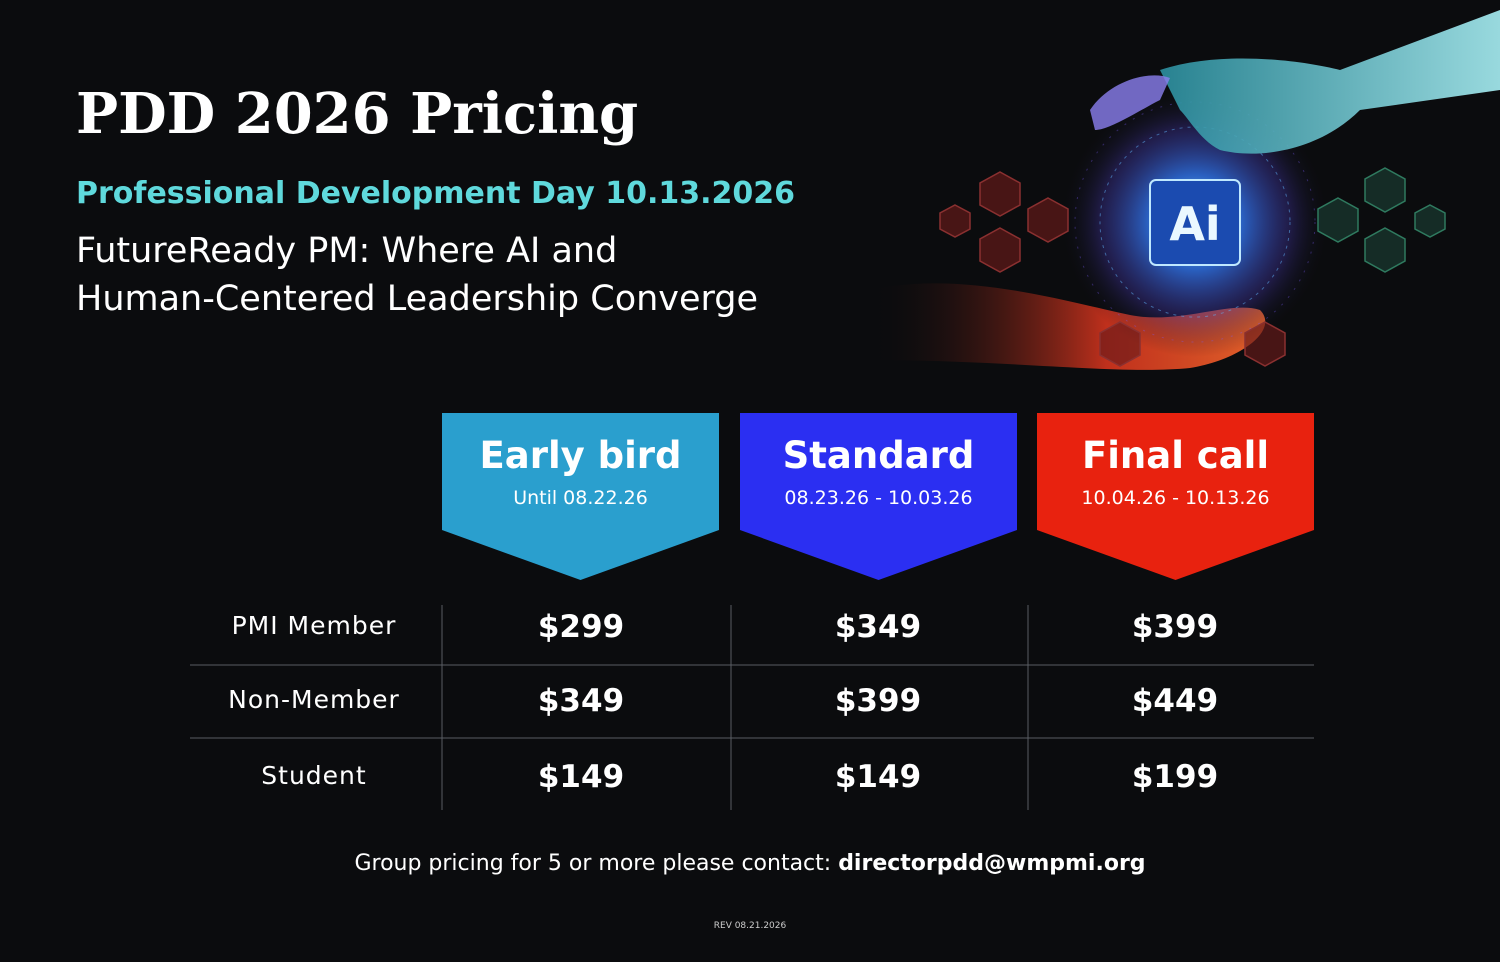 The height and width of the screenshot is (962, 1500). I want to click on robot-finger, so click(1130, 102).